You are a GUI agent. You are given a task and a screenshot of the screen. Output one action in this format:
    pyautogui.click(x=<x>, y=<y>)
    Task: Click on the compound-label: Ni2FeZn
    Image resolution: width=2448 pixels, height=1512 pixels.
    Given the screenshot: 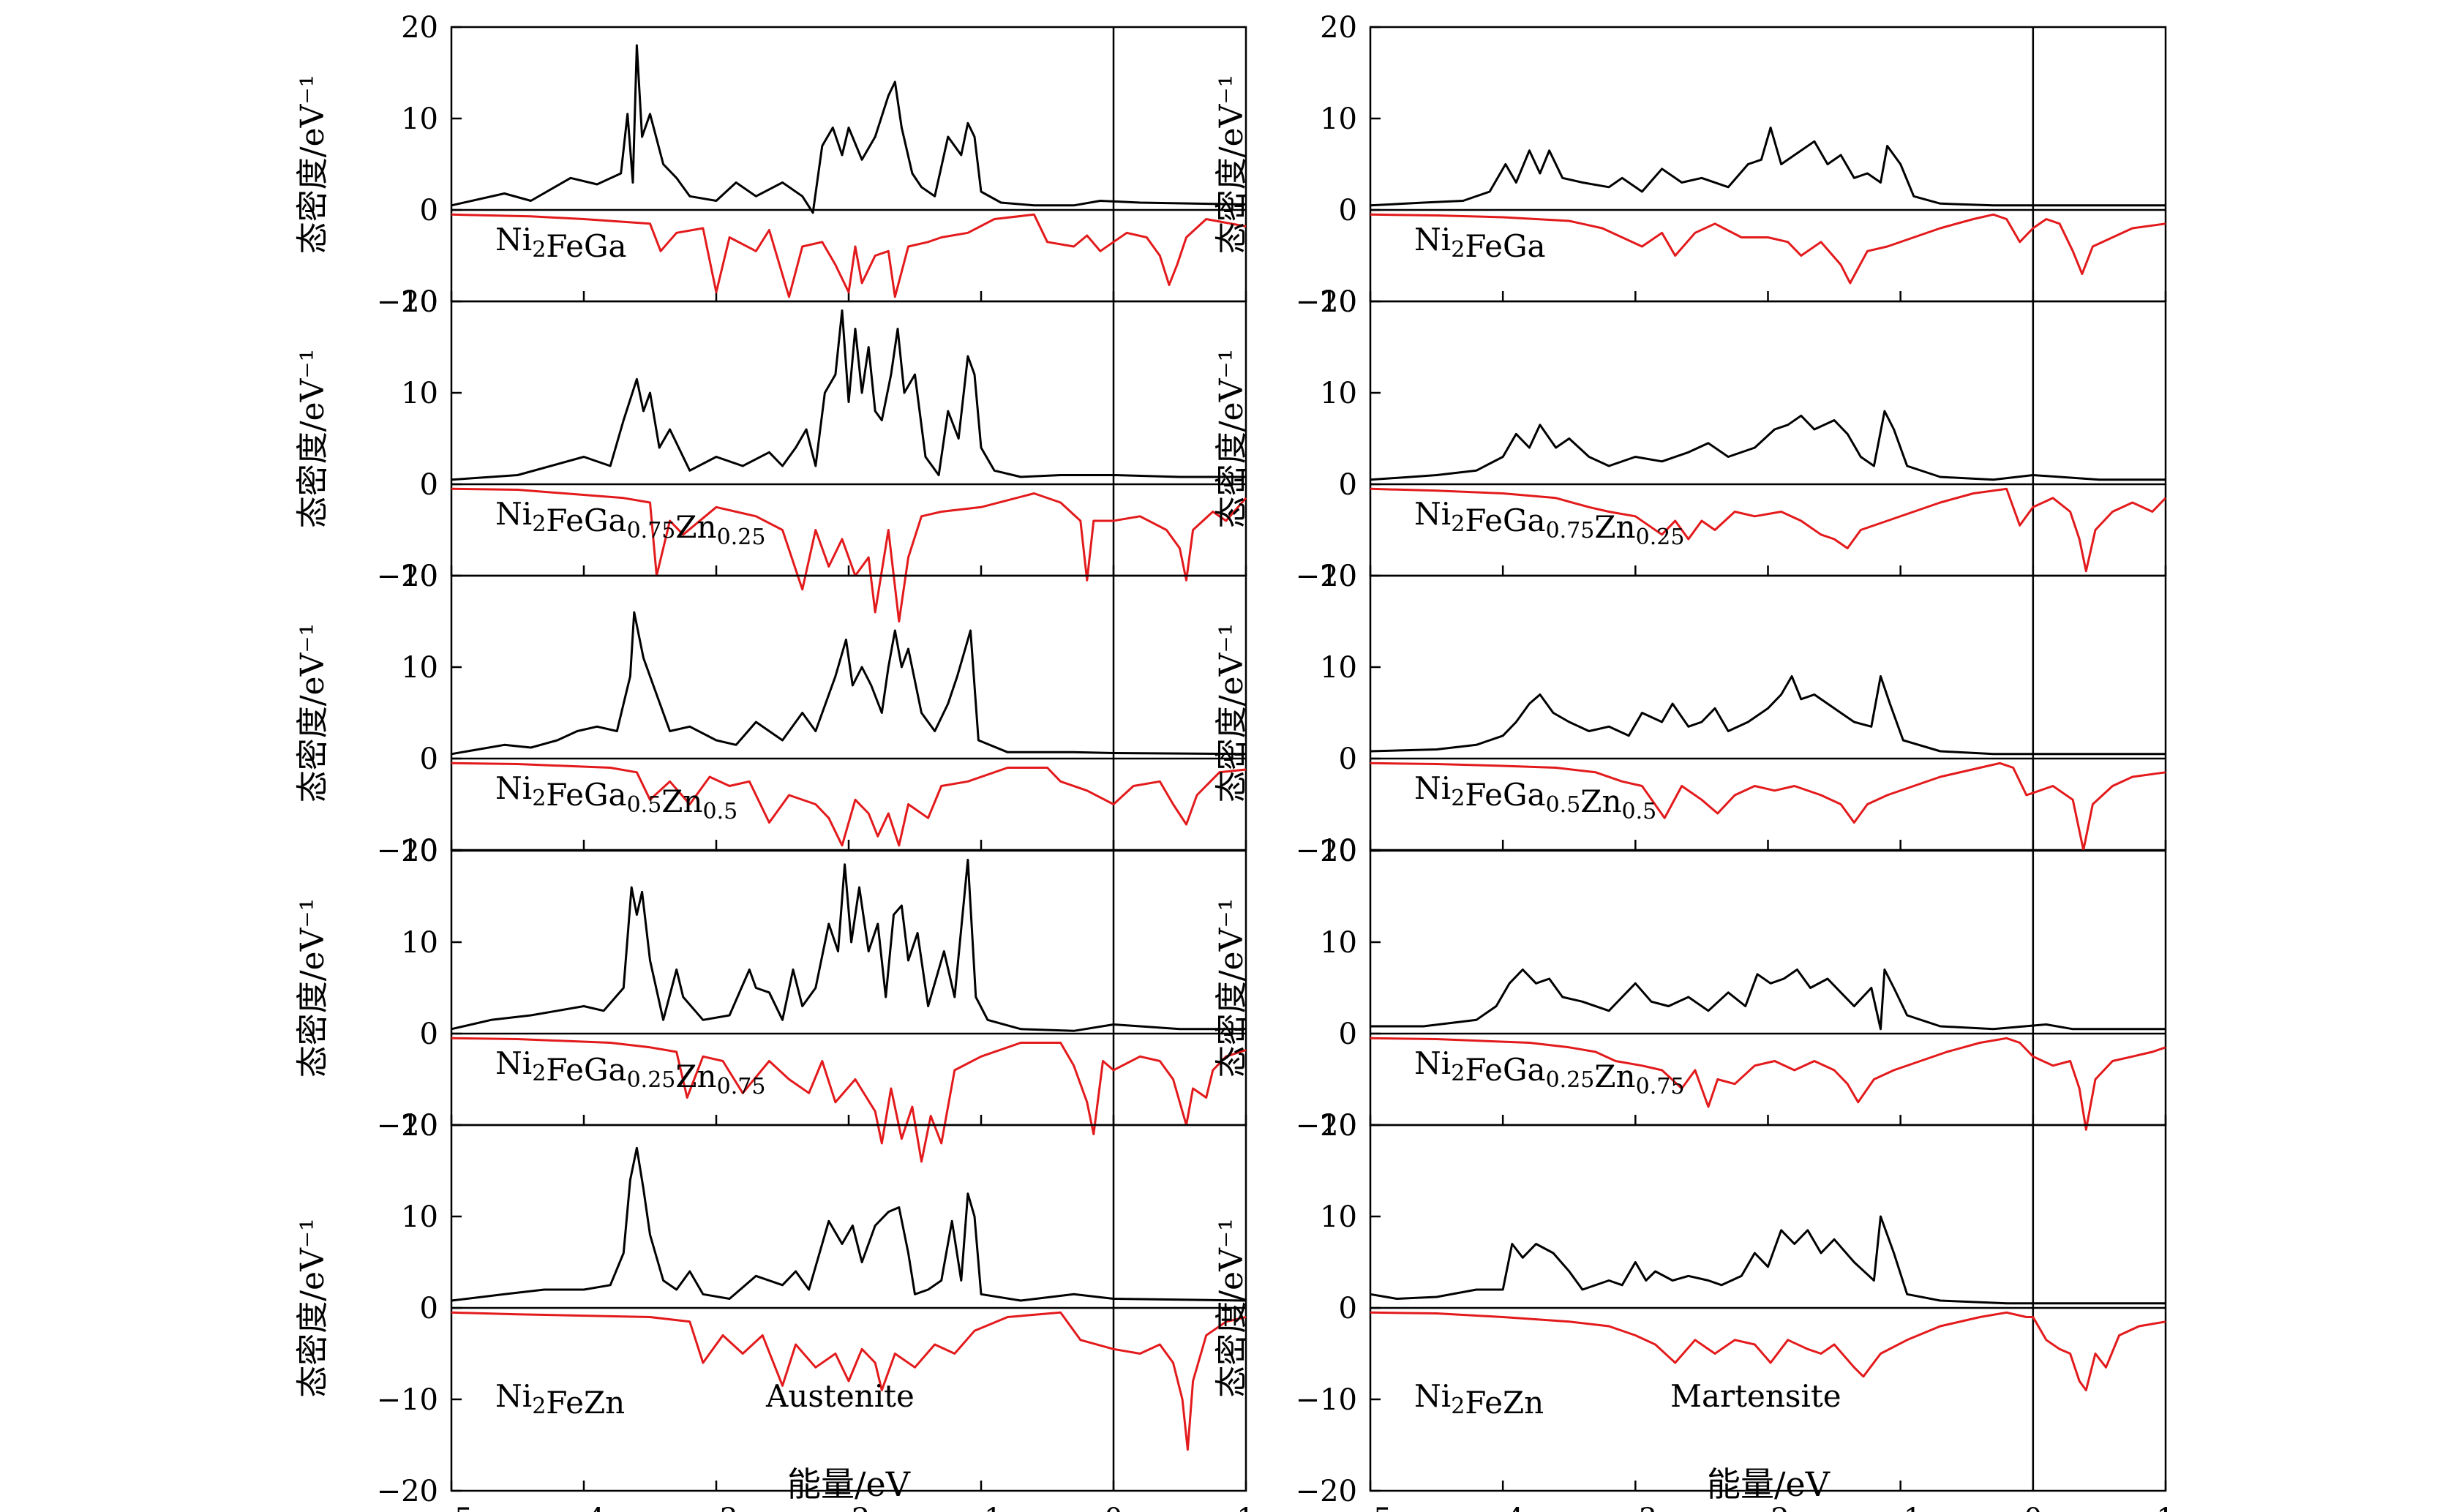 What is the action you would take?
    pyautogui.click(x=1479, y=1399)
    